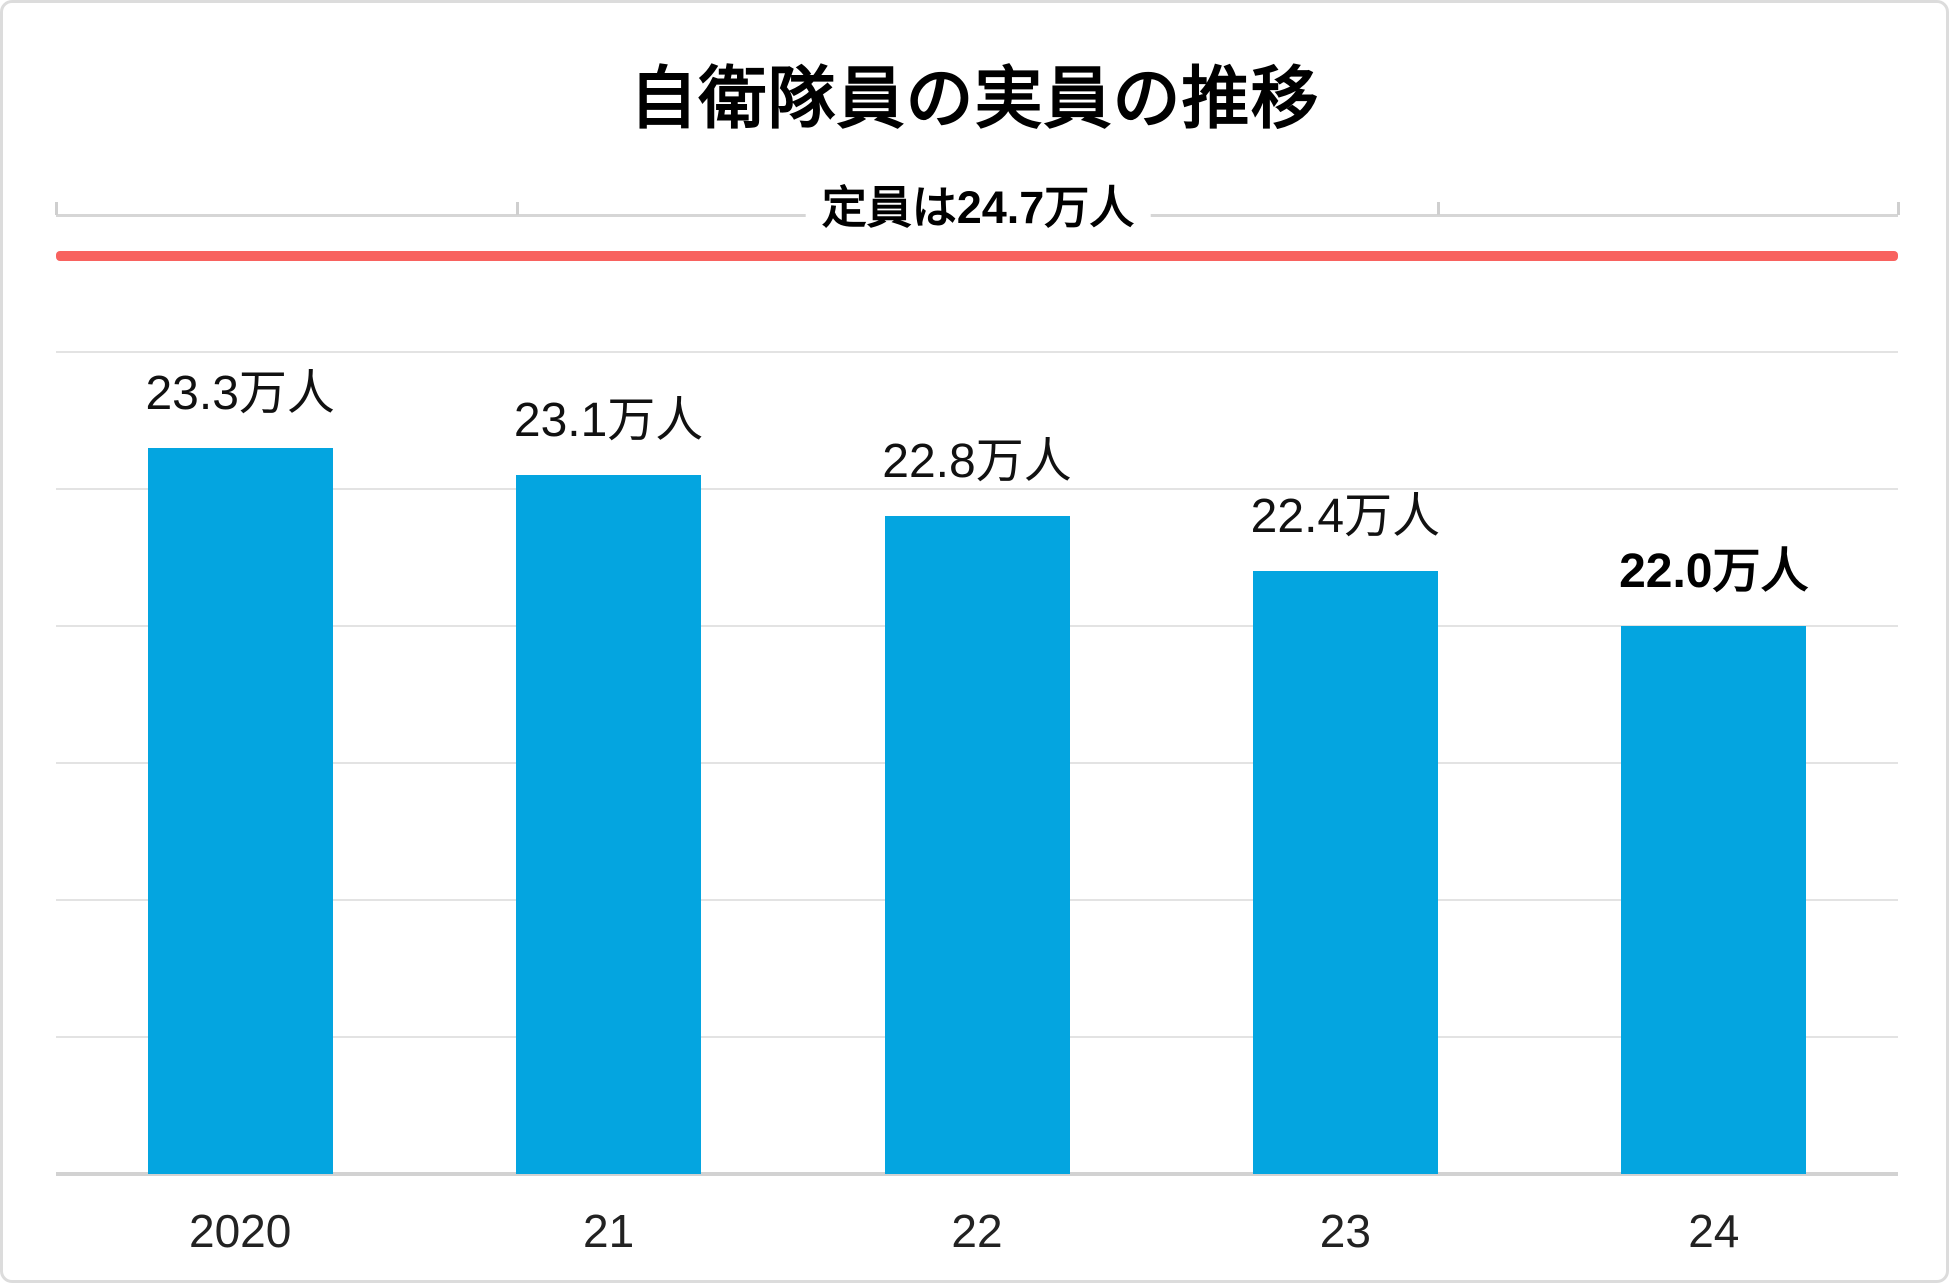 The image size is (1949, 1283). Describe the element at coordinates (977, 256) in the screenshot. I see `reference-line` at that location.